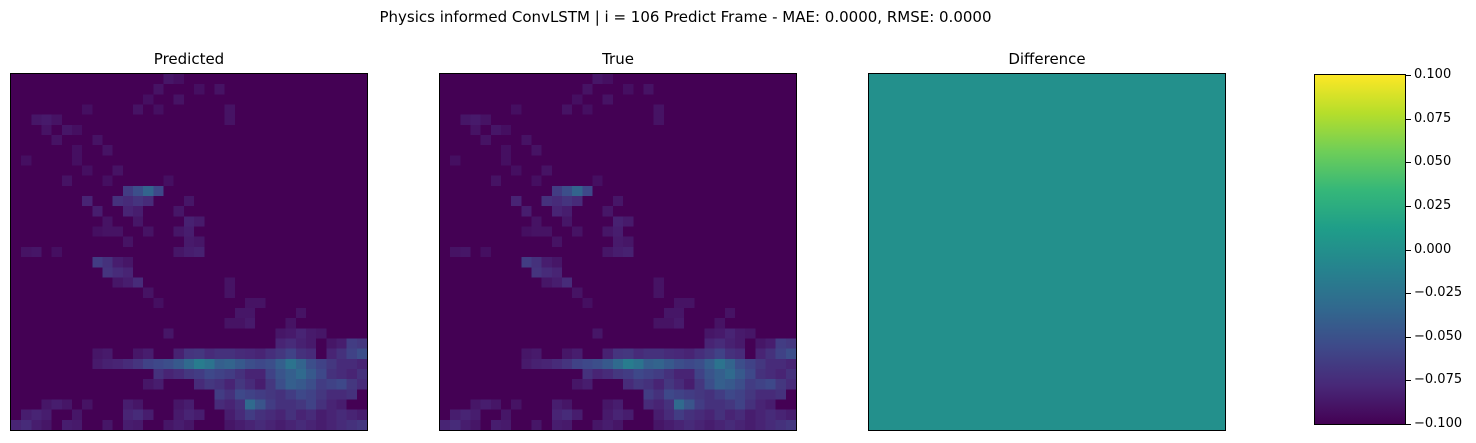 This screenshot has width=1476, height=443. Describe the element at coordinates (1433, 249) in the screenshot. I see `colorbar-tick-label: 0.000` at that location.